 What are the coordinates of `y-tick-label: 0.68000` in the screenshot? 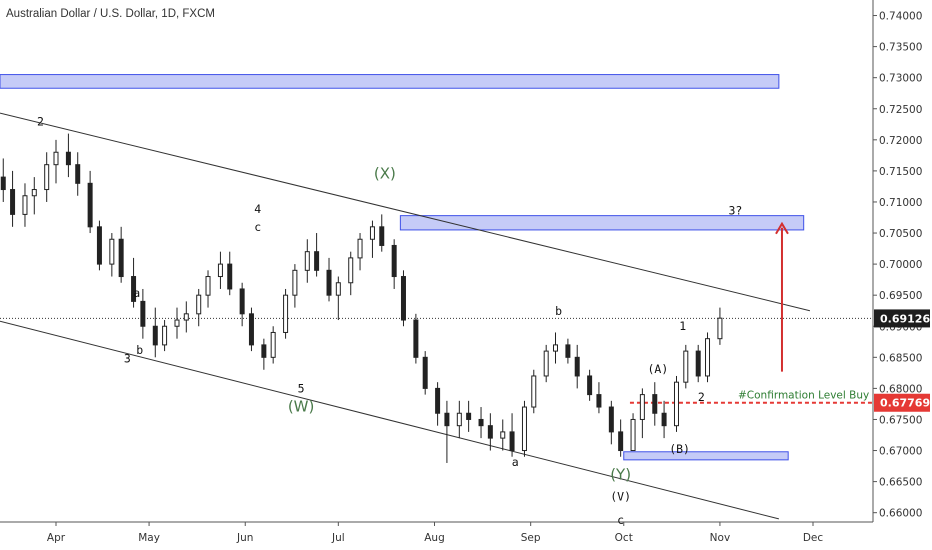 It's located at (900, 389).